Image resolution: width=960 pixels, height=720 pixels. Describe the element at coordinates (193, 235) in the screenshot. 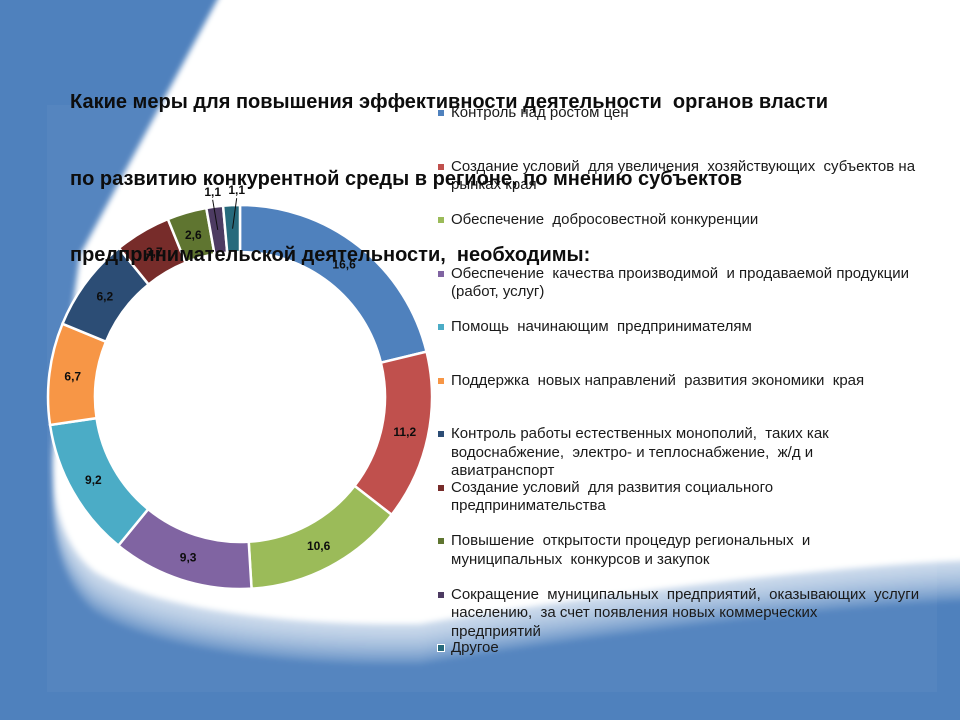

I see `data-label: 2,6` at that location.